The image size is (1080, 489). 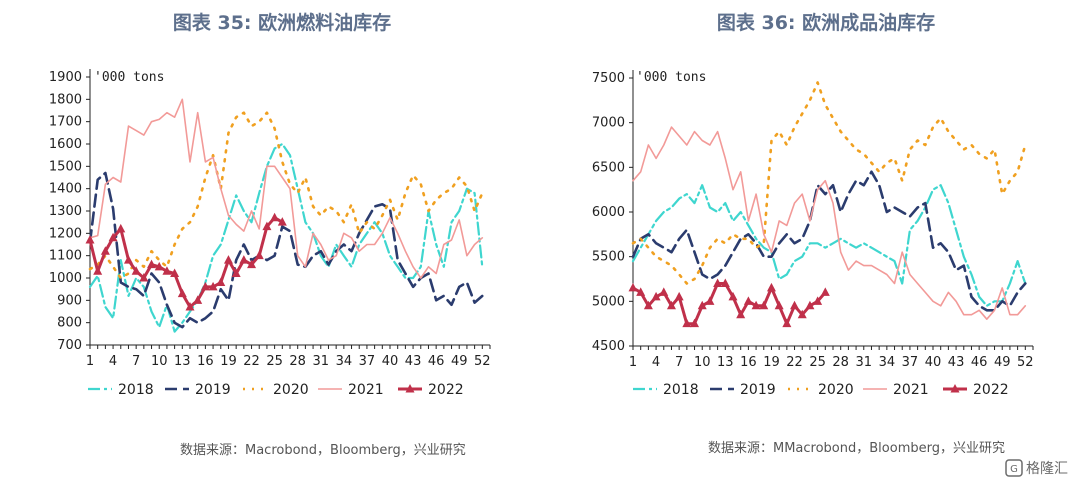 What do you see at coordinates (297, 361) in the screenshot?
I see `x-tick-label: 28` at bounding box center [297, 361].